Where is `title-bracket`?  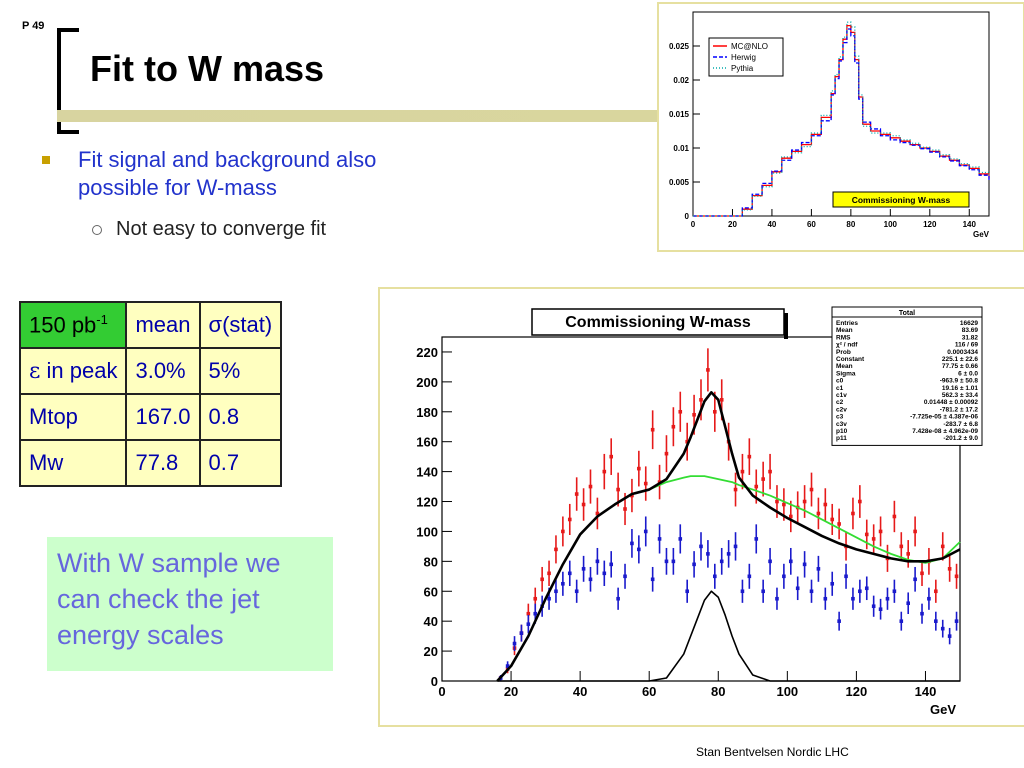
title-bracket is located at coordinates (68, 81).